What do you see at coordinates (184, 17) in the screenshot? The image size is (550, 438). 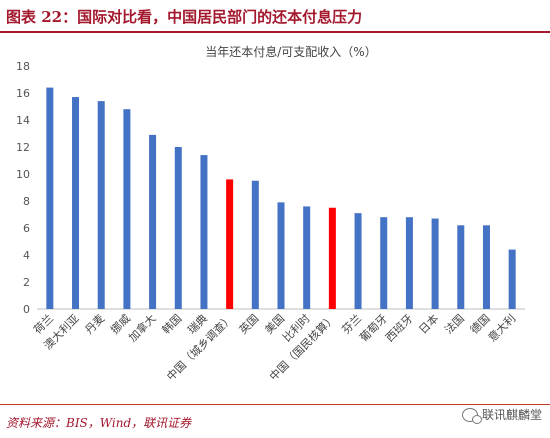 I see `figure-title: 图表 22：国际对比看，中国居民部门的还本付息压力` at bounding box center [184, 17].